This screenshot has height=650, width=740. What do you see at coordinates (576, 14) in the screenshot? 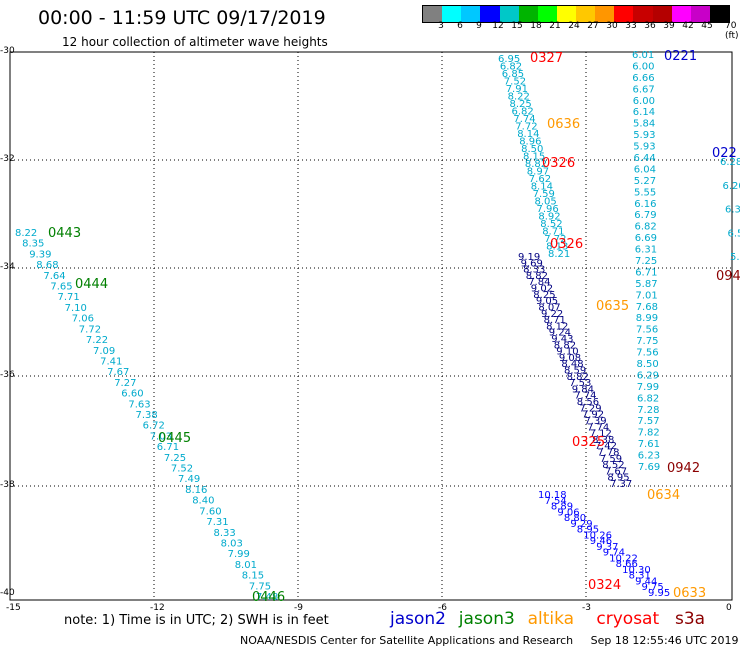
I see `wave-height-color-scale` at bounding box center [576, 14].